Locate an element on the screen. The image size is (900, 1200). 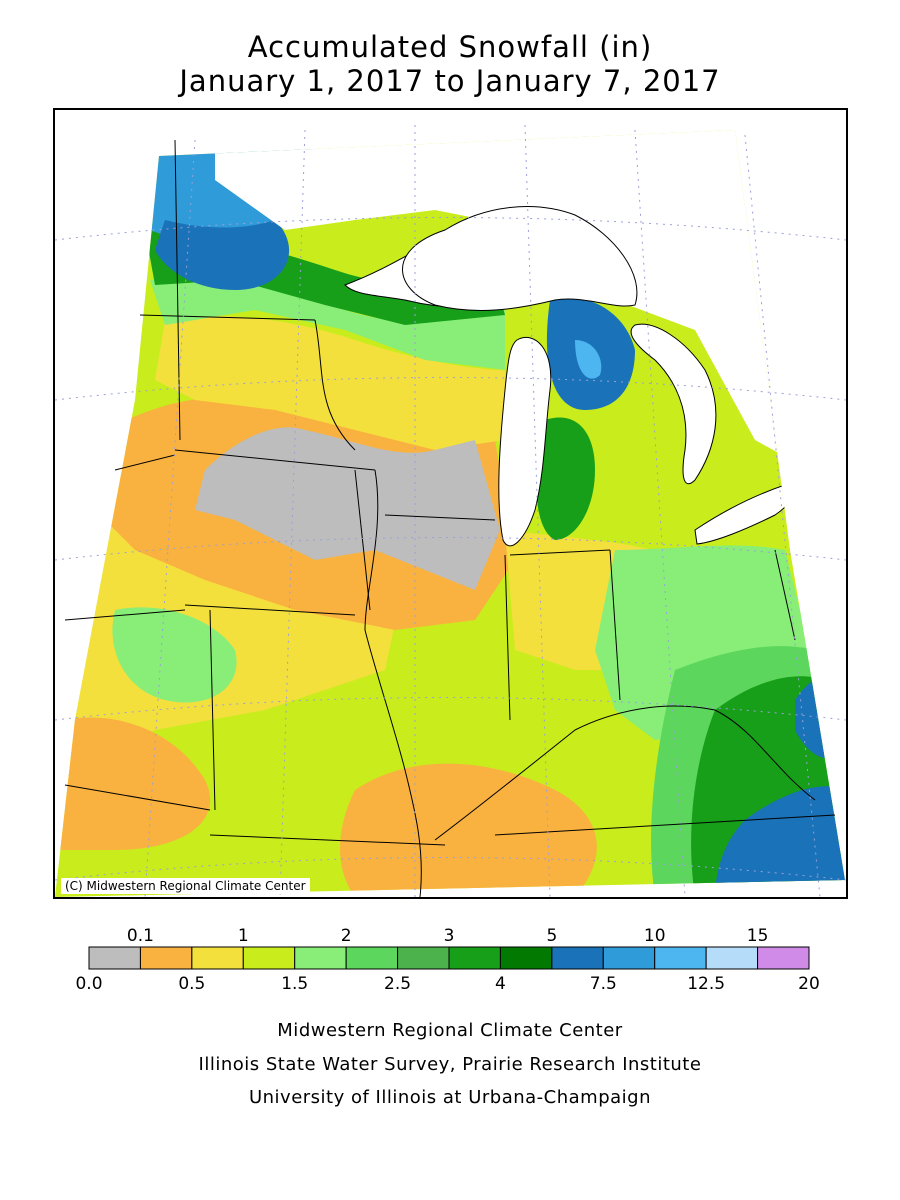
border-mn-west is located at coordinates (177, 290).